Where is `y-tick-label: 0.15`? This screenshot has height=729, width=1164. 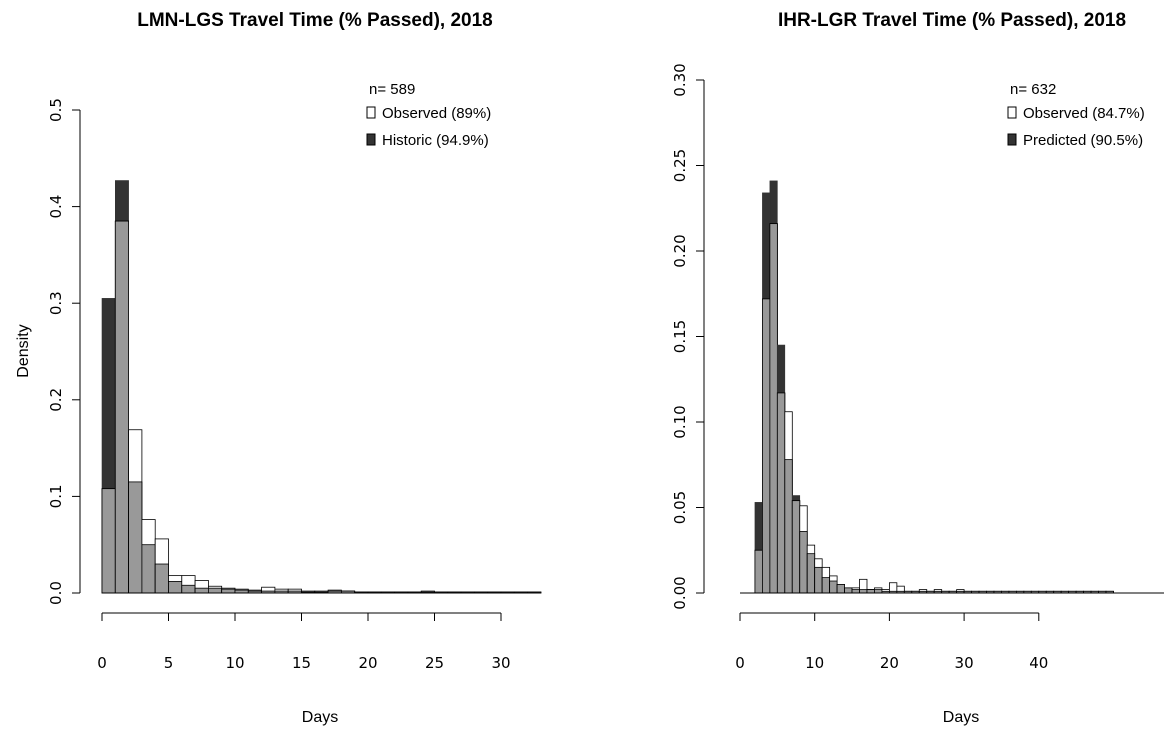 y-tick-label: 0.15 is located at coordinates (680, 336).